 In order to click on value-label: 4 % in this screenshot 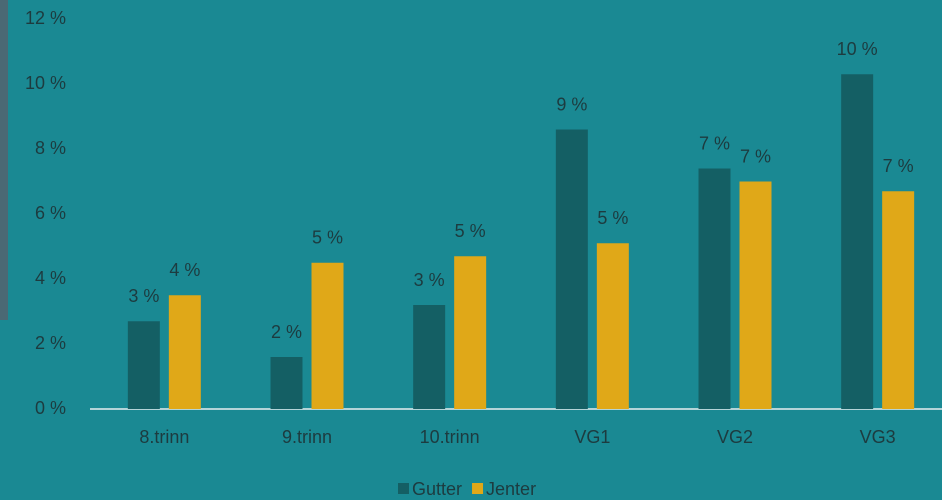, I will do `click(184, 270)`.